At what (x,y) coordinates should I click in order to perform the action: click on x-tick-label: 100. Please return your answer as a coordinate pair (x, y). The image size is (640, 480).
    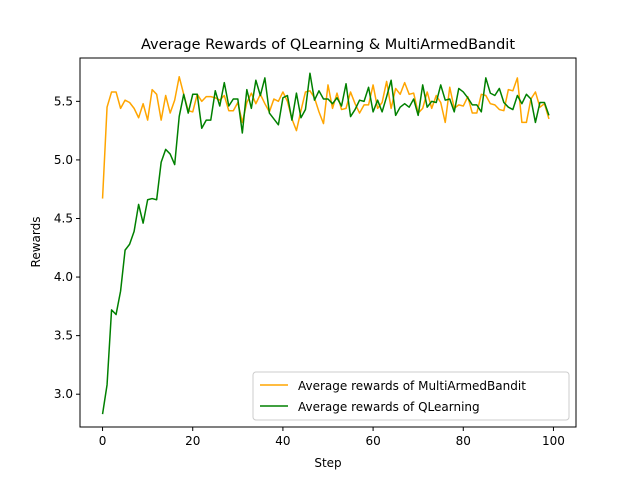
    Looking at the image, I should click on (553, 441).